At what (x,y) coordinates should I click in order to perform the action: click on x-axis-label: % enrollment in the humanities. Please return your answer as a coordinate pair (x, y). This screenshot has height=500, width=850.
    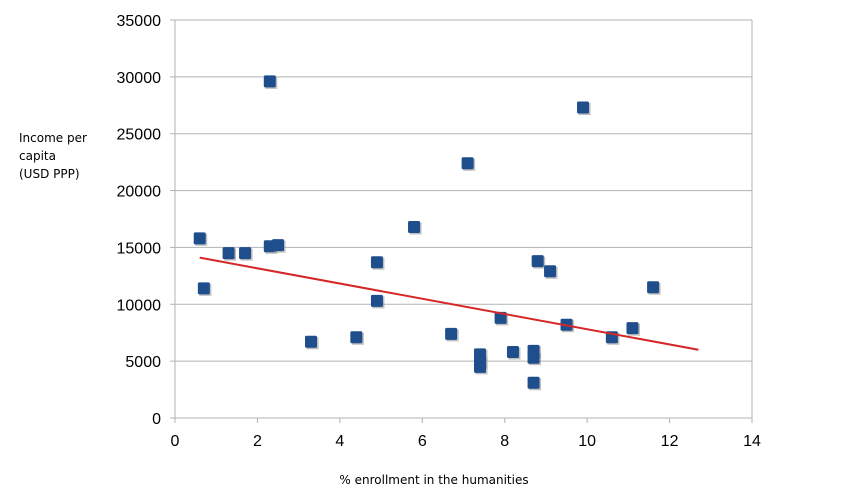
    Looking at the image, I should click on (434, 480).